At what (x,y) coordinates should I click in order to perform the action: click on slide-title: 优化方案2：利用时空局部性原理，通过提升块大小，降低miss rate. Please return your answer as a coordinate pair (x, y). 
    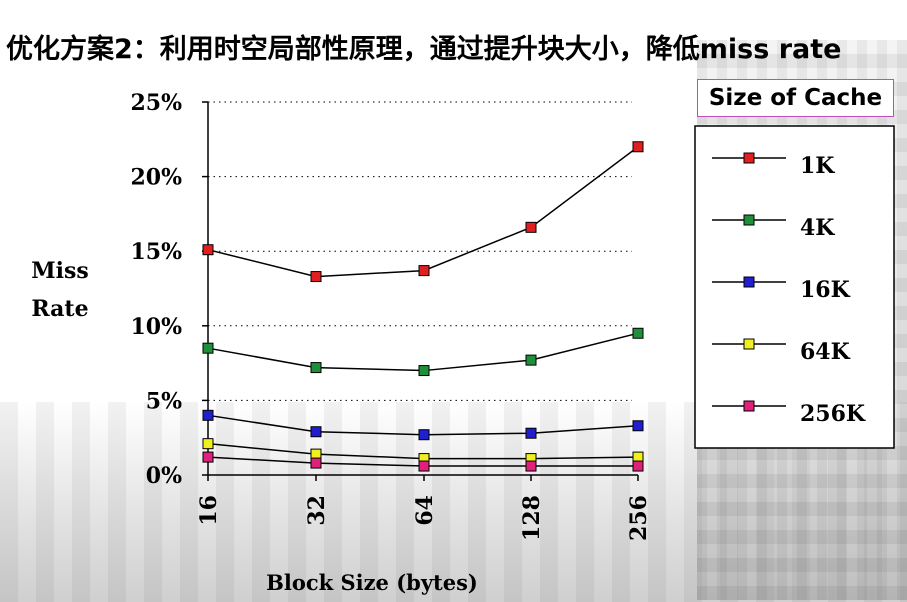
    Looking at the image, I should click on (424, 49).